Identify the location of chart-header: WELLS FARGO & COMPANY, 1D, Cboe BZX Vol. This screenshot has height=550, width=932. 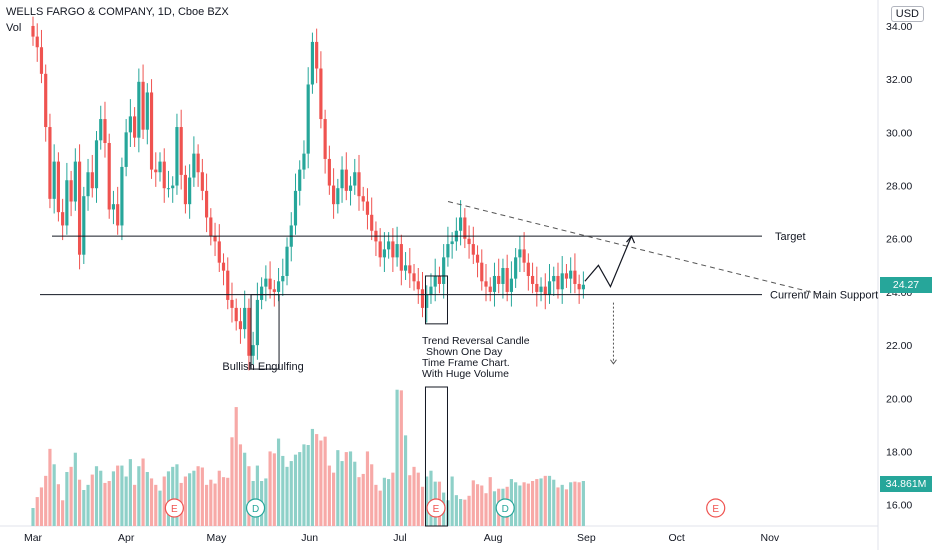
(117, 20).